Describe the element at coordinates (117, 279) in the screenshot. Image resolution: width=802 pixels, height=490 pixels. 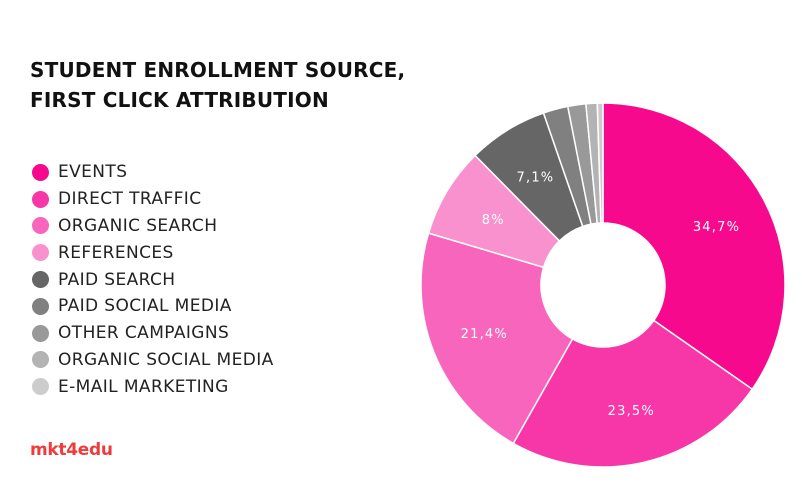
I see `legend-label: PAID SEARCH` at that location.